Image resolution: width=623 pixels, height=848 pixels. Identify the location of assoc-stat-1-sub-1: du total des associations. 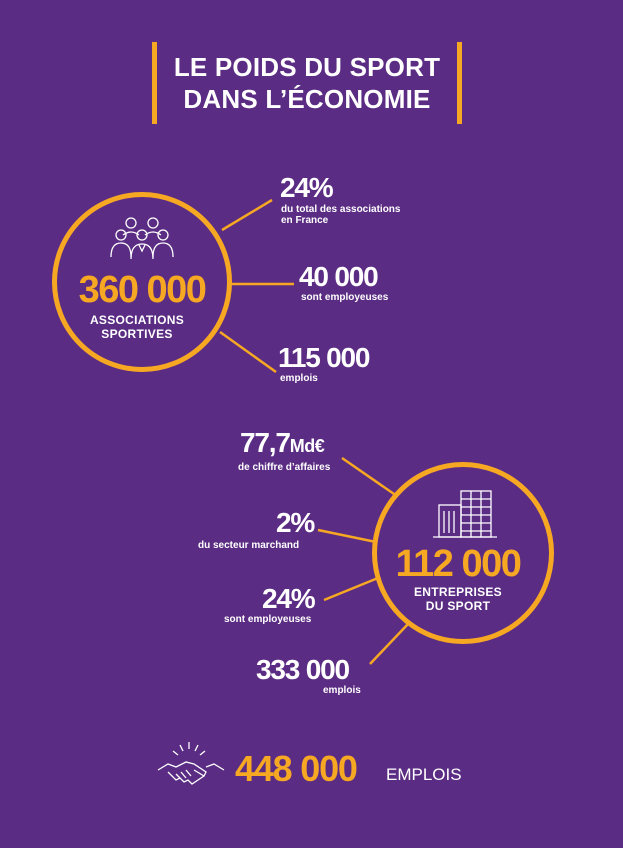
(341, 209).